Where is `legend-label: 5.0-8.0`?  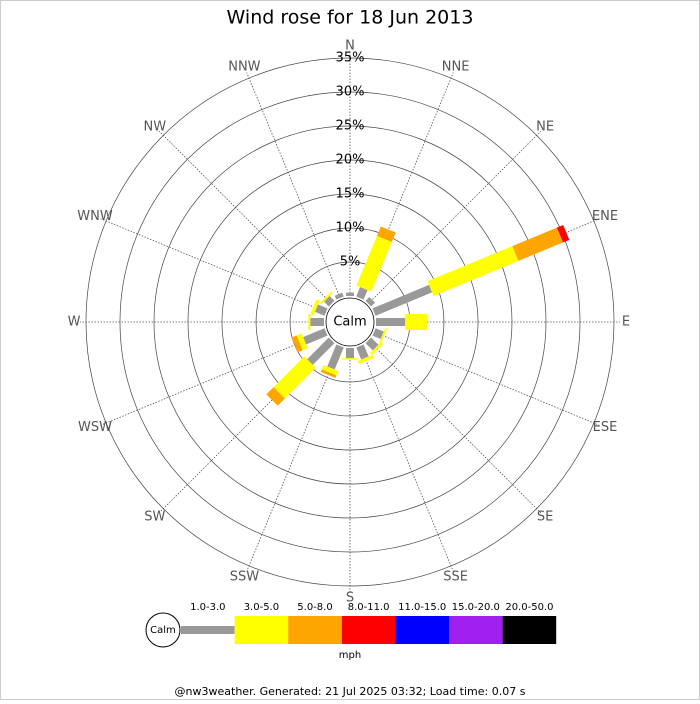 legend-label: 5.0-8.0 is located at coordinates (314, 607).